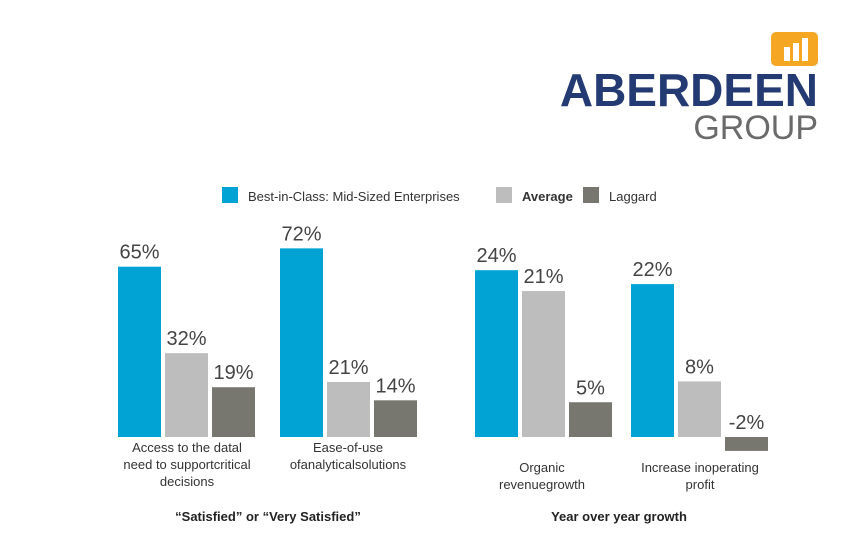 Image resolution: width=850 pixels, height=545 pixels. Describe the element at coordinates (547, 196) in the screenshot. I see `legend-label: Average` at that location.